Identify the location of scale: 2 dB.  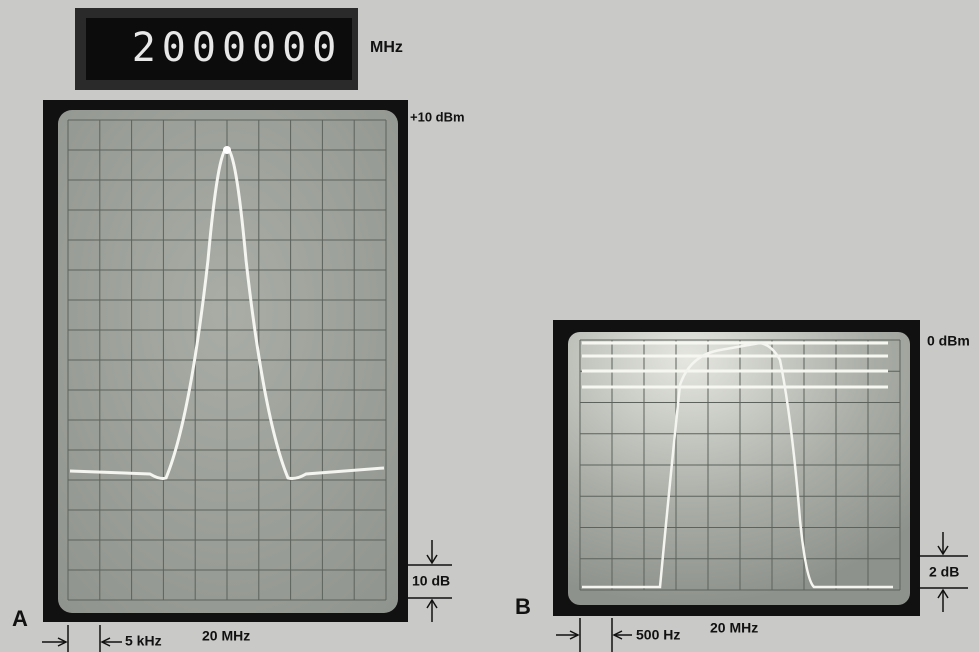
(944, 572).